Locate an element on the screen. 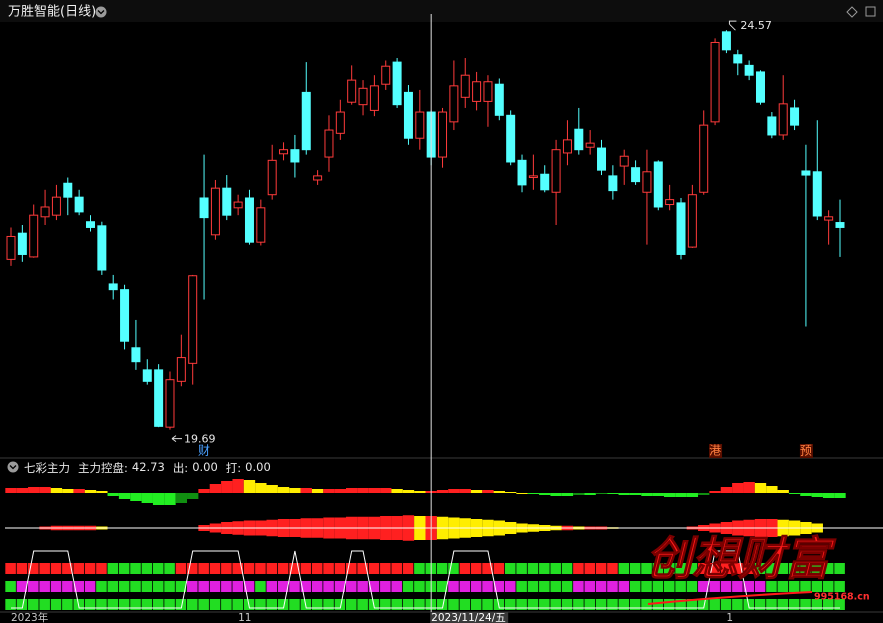  stat-value: 0.00 is located at coordinates (258, 467).